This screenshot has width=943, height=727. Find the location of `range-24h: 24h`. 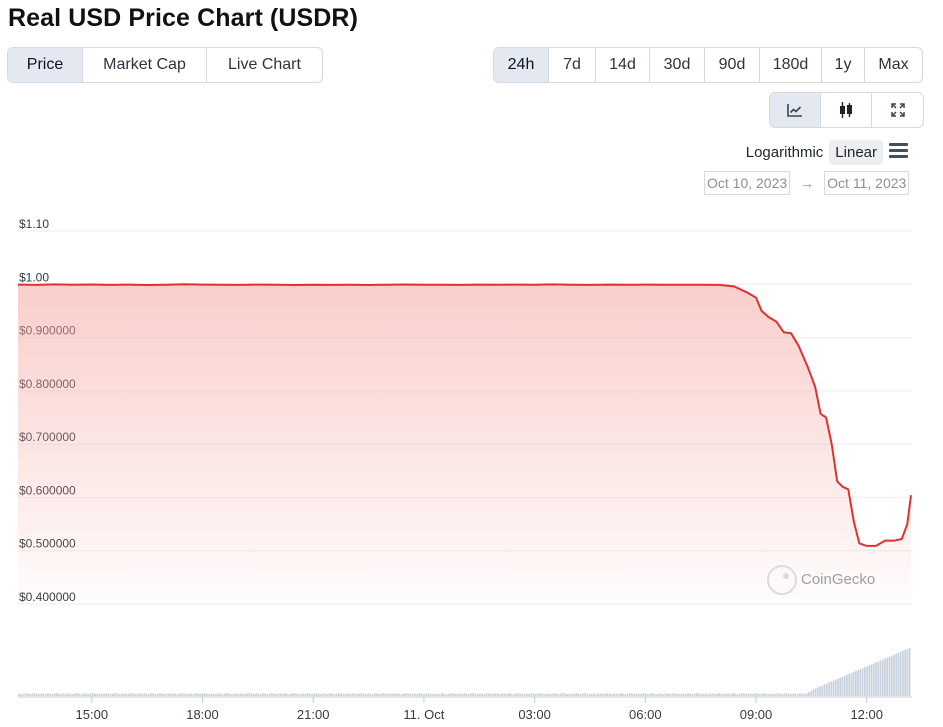

range-24h: 24h is located at coordinates (521, 65).